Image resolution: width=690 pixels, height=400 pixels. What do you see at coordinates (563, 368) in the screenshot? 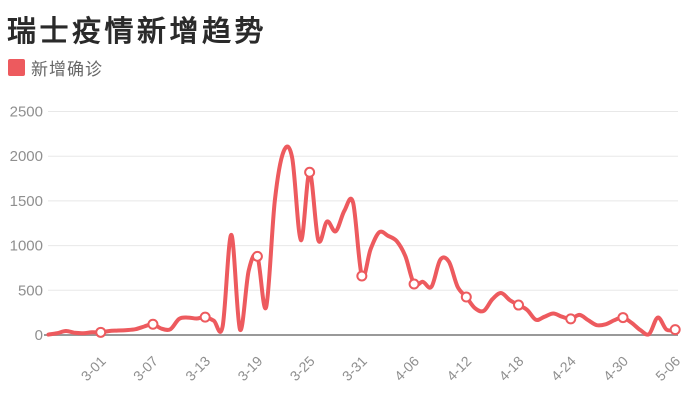
I see `x-axis-label: 4-24` at bounding box center [563, 368].